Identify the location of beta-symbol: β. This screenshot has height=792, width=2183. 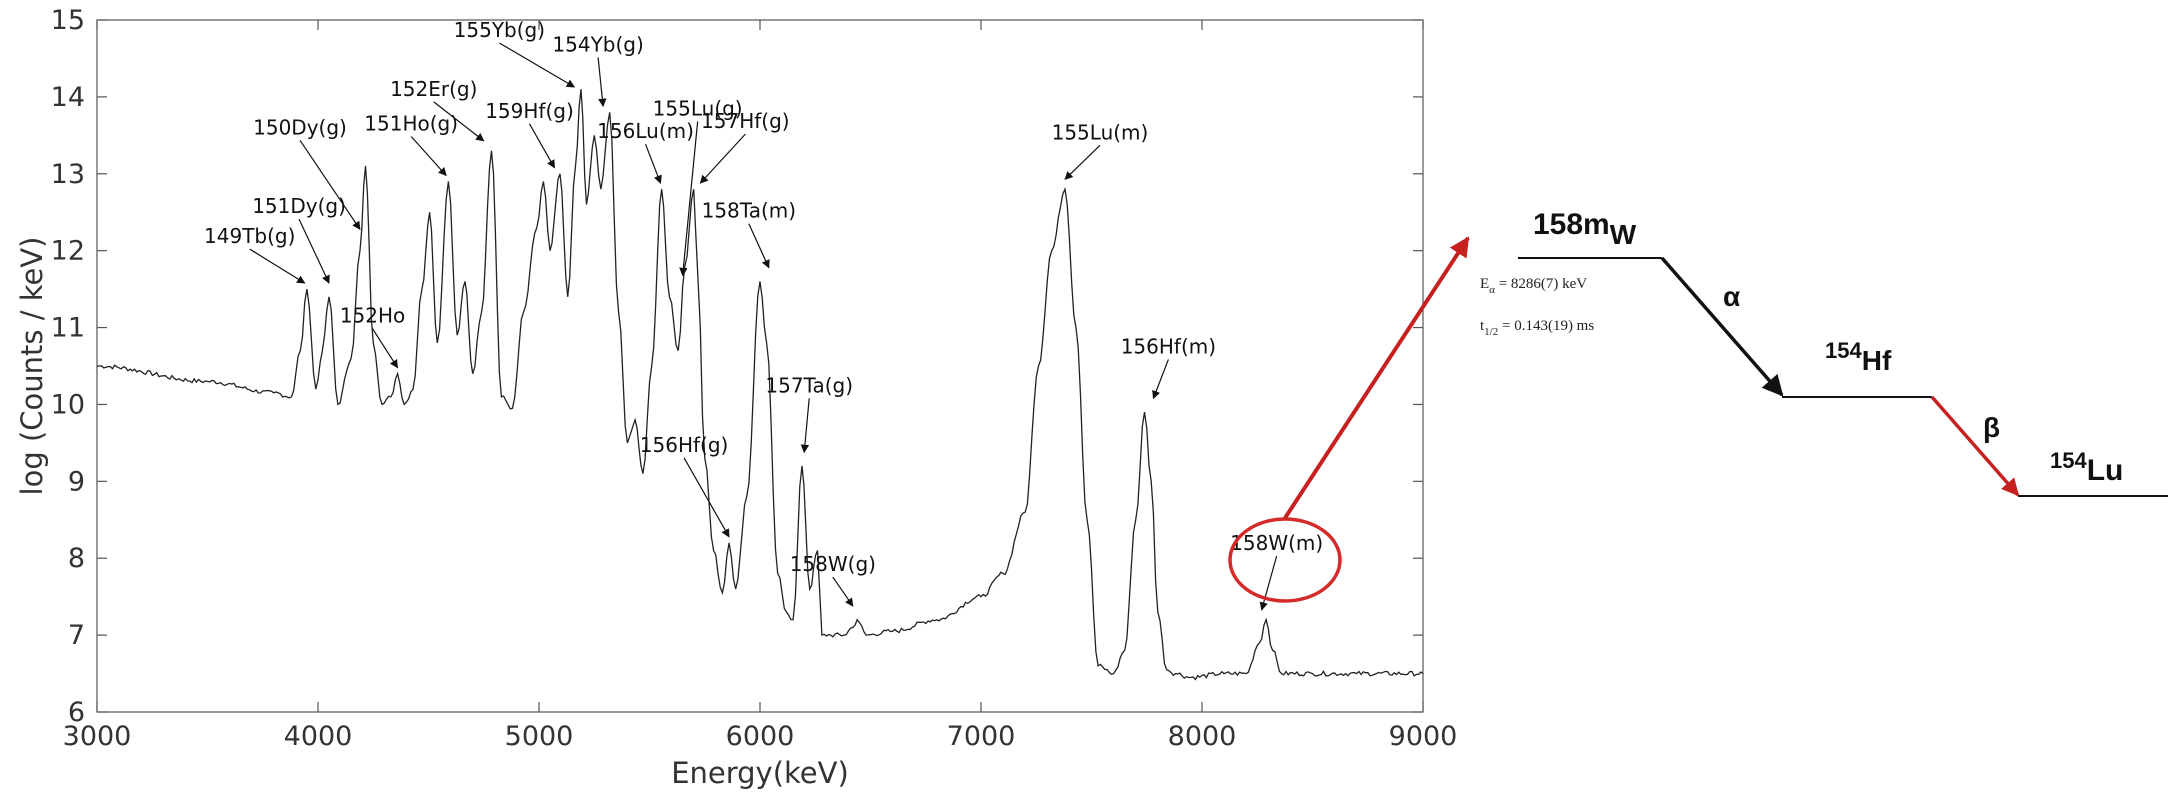
(1991, 427).